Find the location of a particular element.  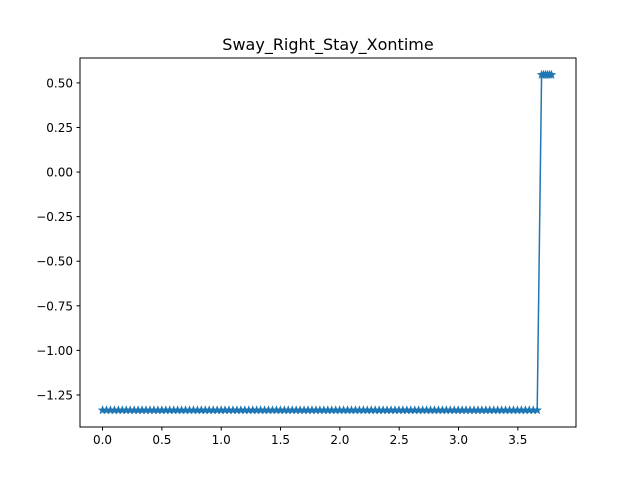

y-tick-label: 0.25 is located at coordinates (59, 128).